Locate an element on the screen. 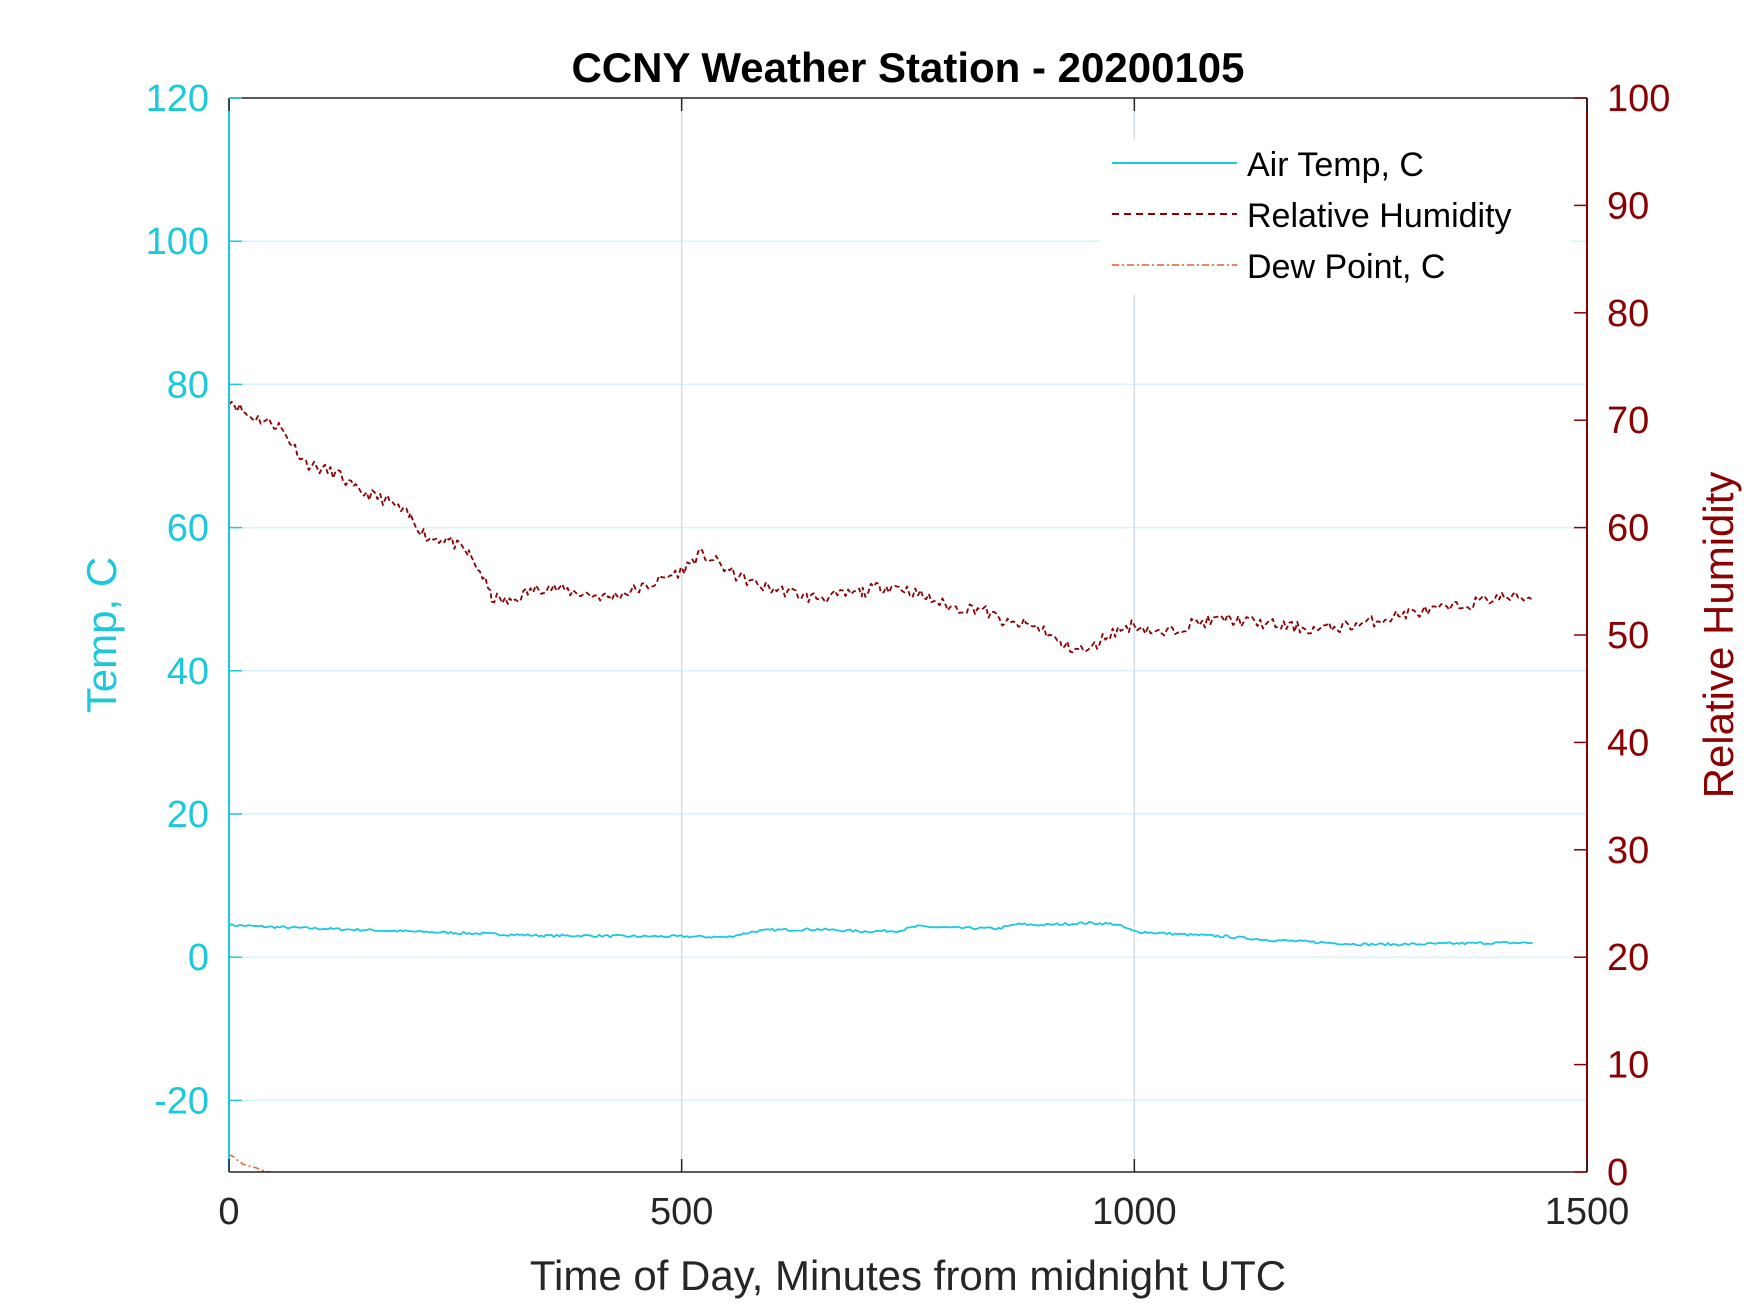 This screenshot has height=1313, width=1750. x-tick-label-500: 500 is located at coordinates (681, 1212).